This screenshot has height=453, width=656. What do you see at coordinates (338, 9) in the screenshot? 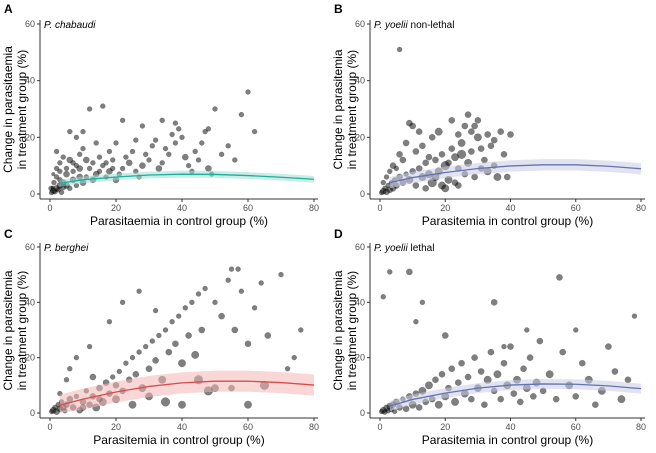
I see `panel-label: B` at bounding box center [338, 9].